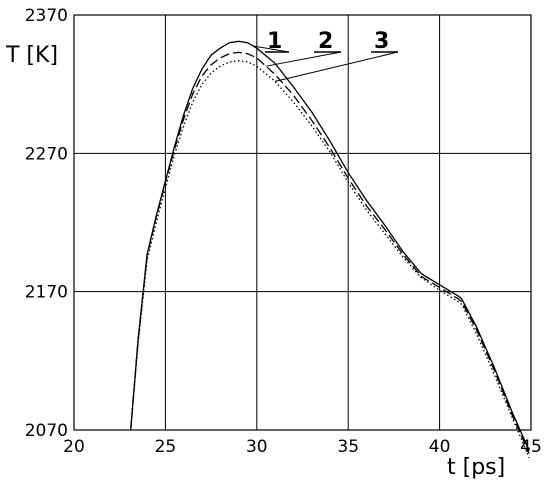 Image resolution: width=550 pixels, height=491 pixels. I want to click on x-tick-label: 40, so click(440, 447).